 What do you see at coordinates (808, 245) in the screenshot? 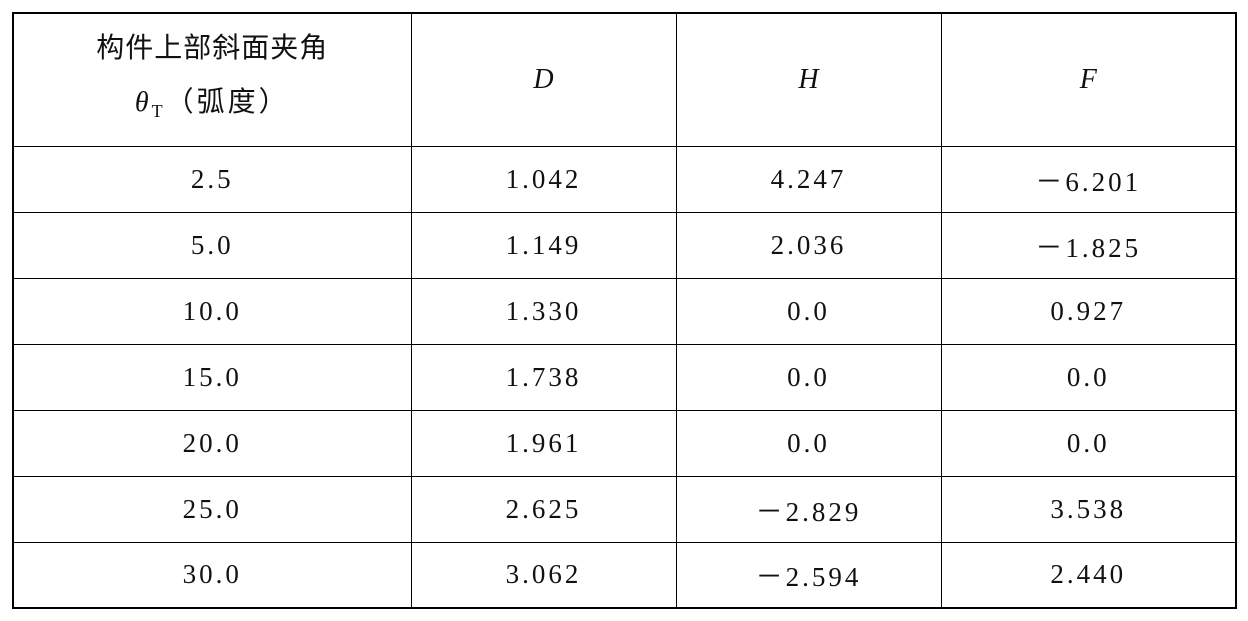
I see `data-cell: 2.036` at bounding box center [808, 245].